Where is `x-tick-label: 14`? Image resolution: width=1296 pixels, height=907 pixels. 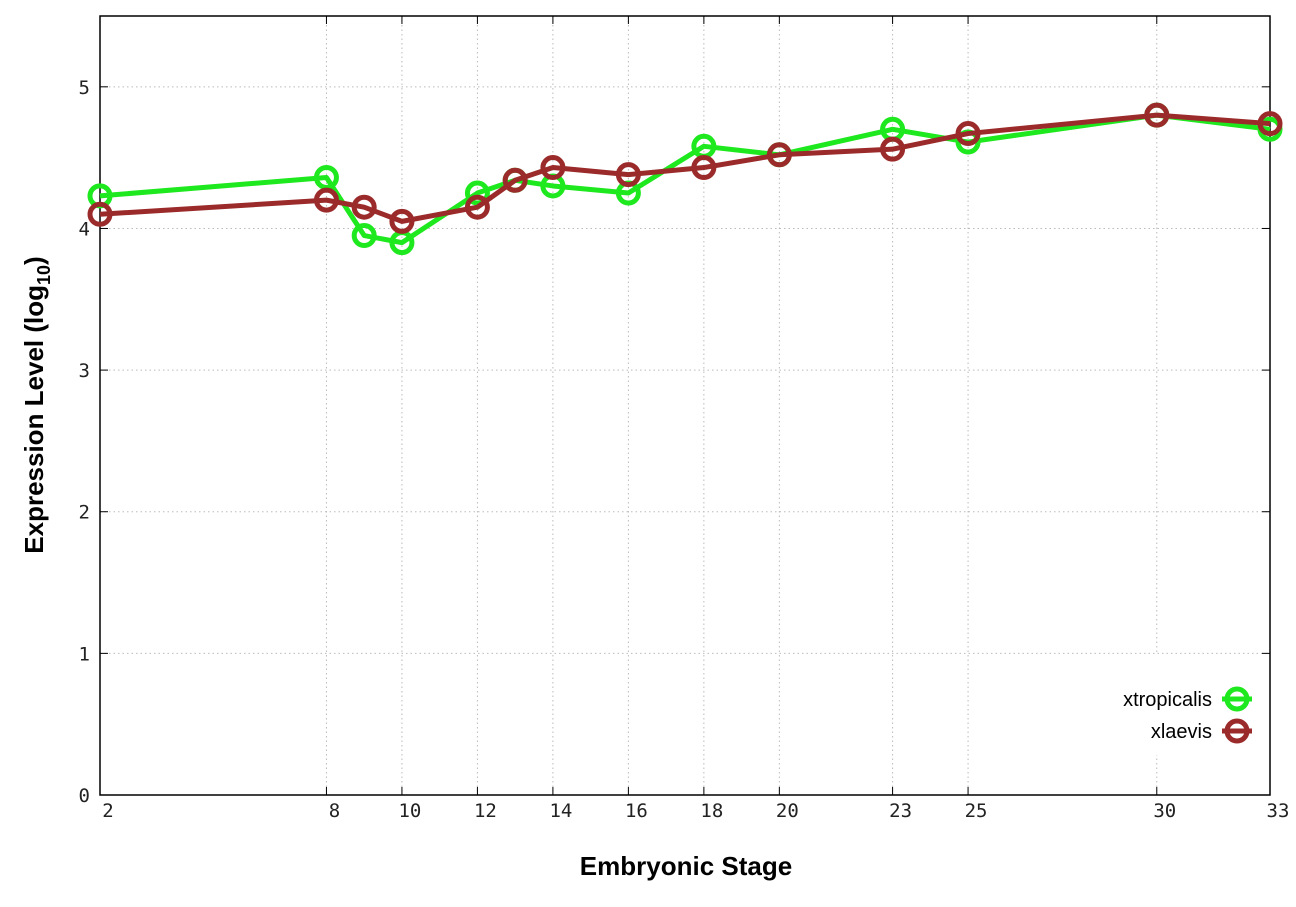
x-tick-label: 14 is located at coordinates (560, 811).